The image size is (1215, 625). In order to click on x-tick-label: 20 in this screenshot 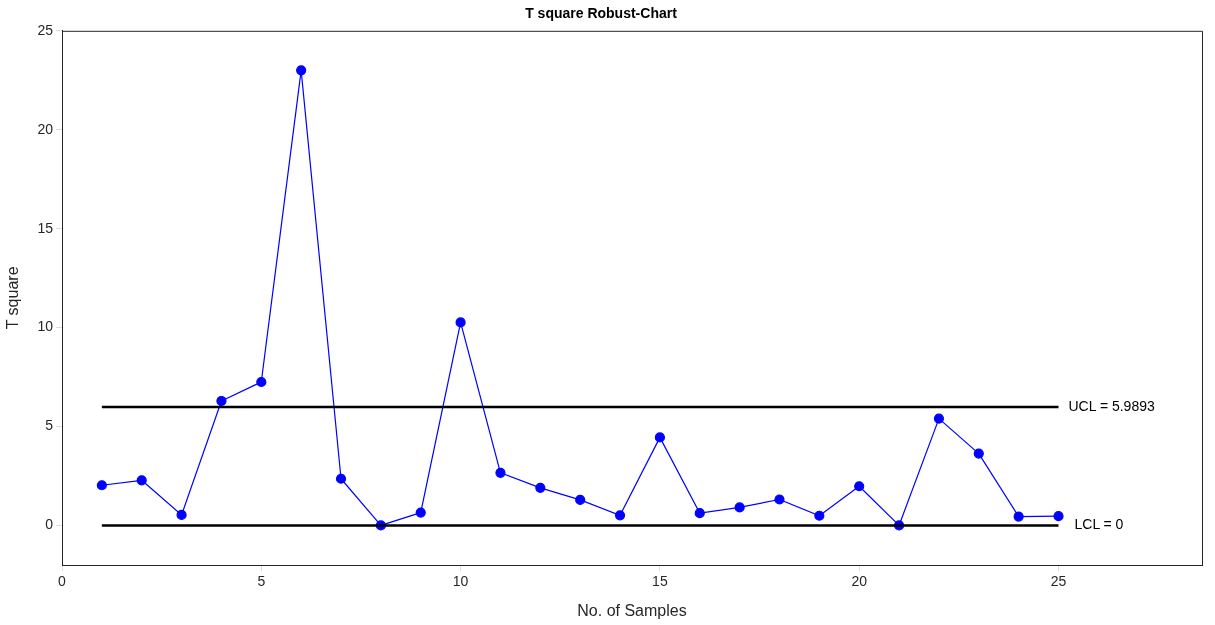, I will do `click(859, 581)`.